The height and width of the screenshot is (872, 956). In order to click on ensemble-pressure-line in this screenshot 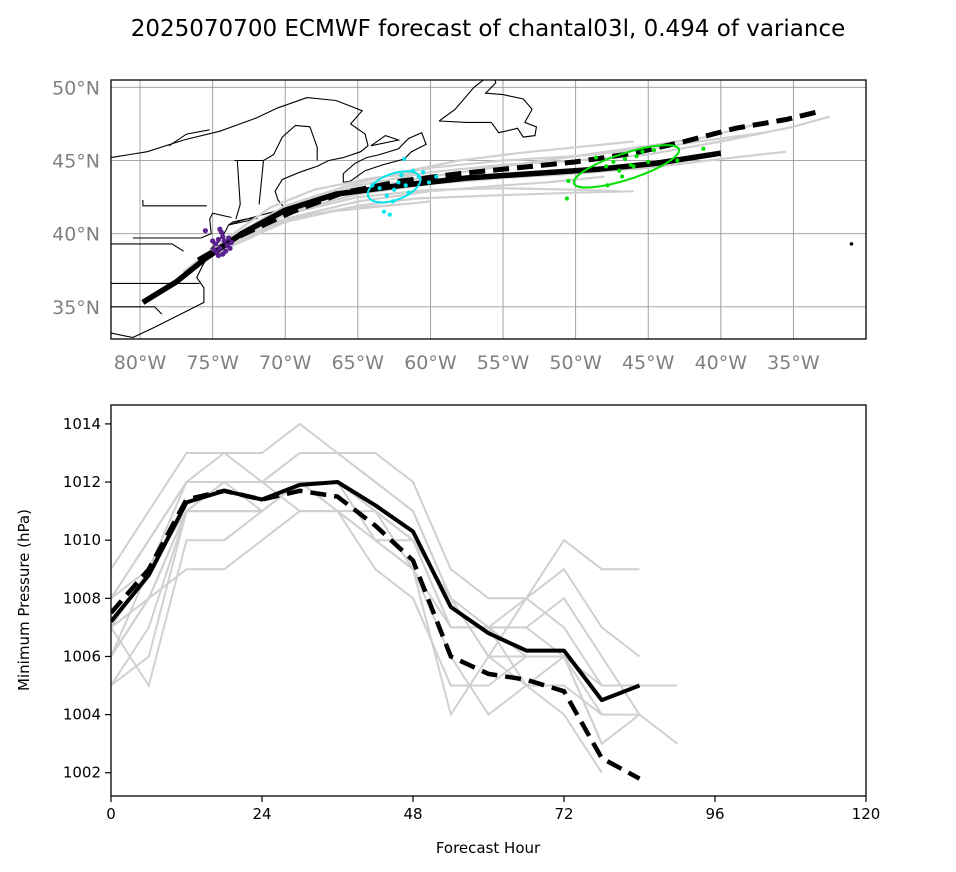, I will do `click(262, 569)`.